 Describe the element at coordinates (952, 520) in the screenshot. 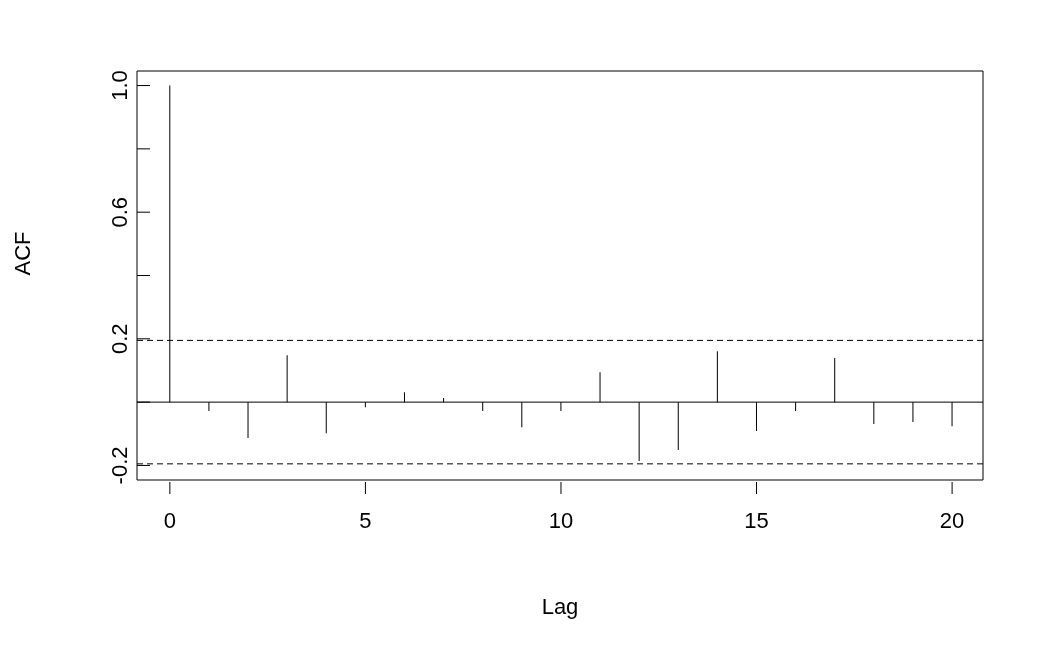

I see `x-tick-label: 20` at that location.